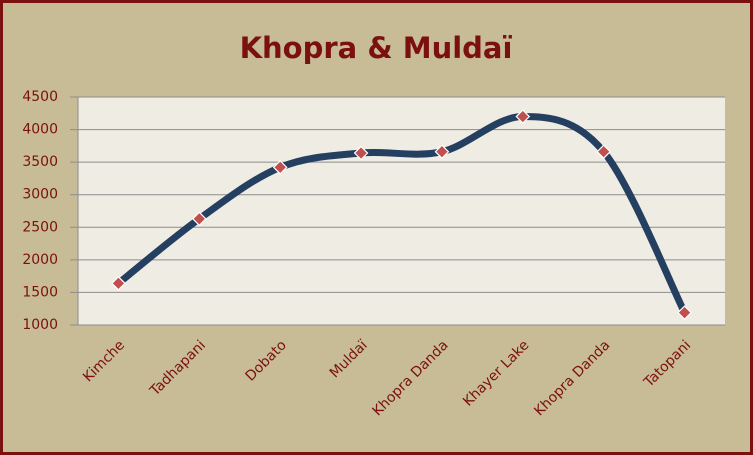  Describe the element at coordinates (40, 130) in the screenshot. I see `y-tick-label: 4000` at that location.